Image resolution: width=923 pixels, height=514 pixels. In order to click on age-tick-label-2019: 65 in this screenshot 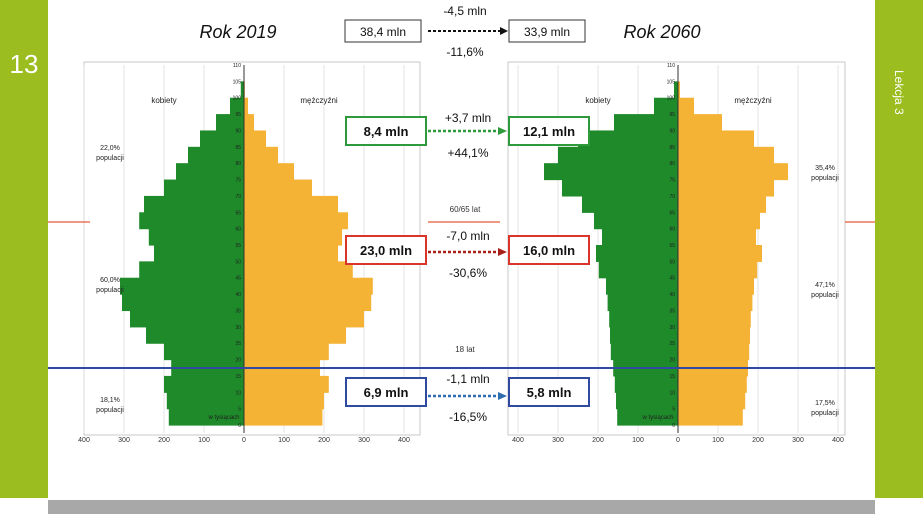, I will do `click(238, 213)`.